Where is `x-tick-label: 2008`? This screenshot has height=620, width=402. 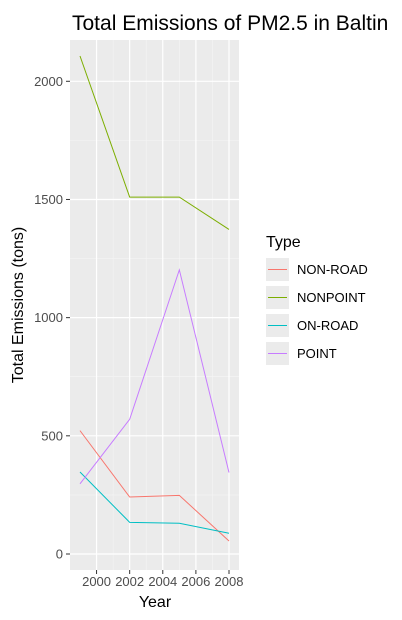 x-tick-label: 2008 is located at coordinates (229, 581).